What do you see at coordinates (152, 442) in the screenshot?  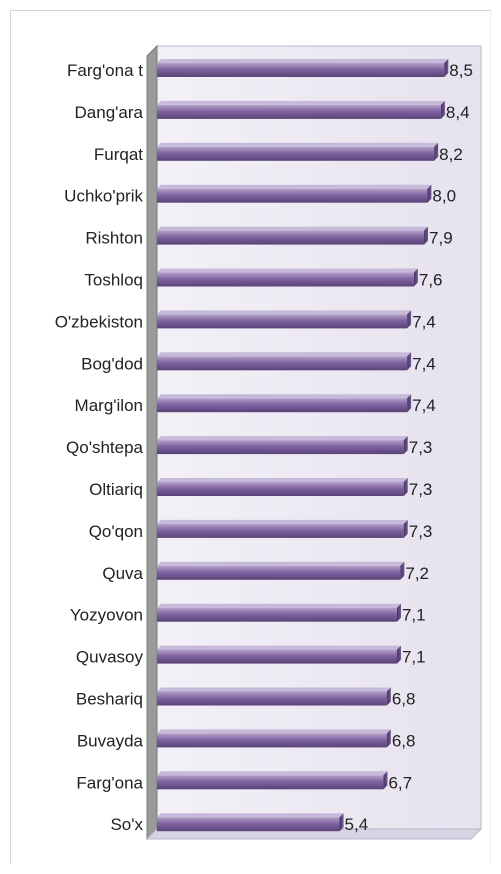 I see `side-wall` at bounding box center [152, 442].